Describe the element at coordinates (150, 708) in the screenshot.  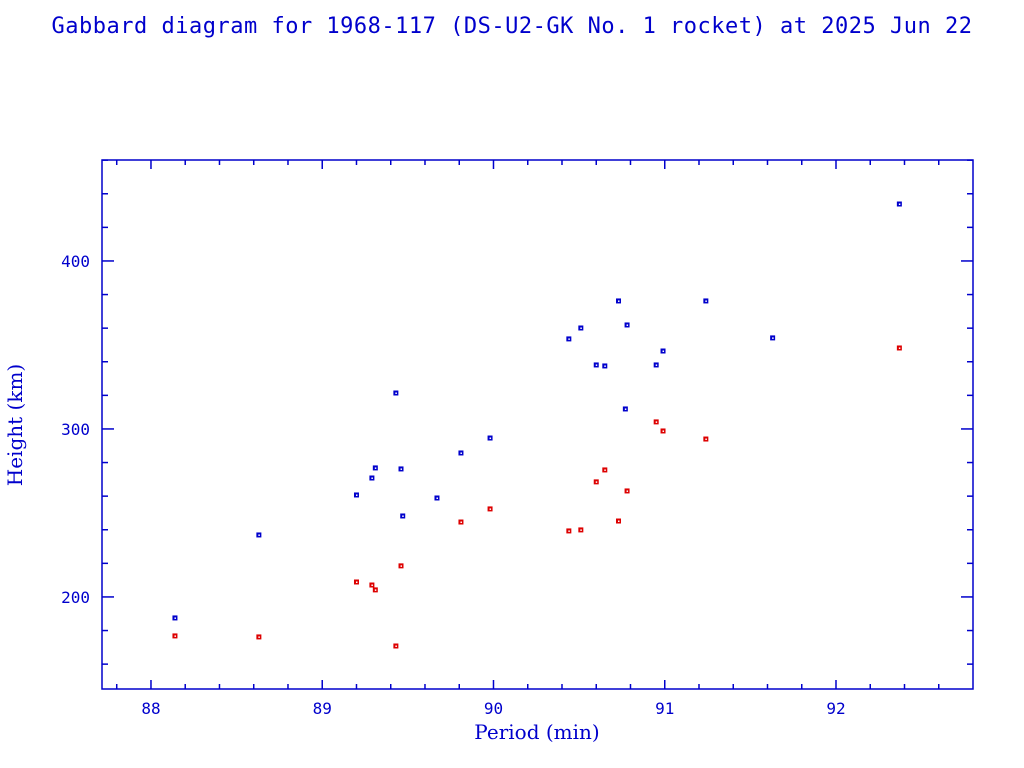
I see `x-tick-label: 88` at that location.